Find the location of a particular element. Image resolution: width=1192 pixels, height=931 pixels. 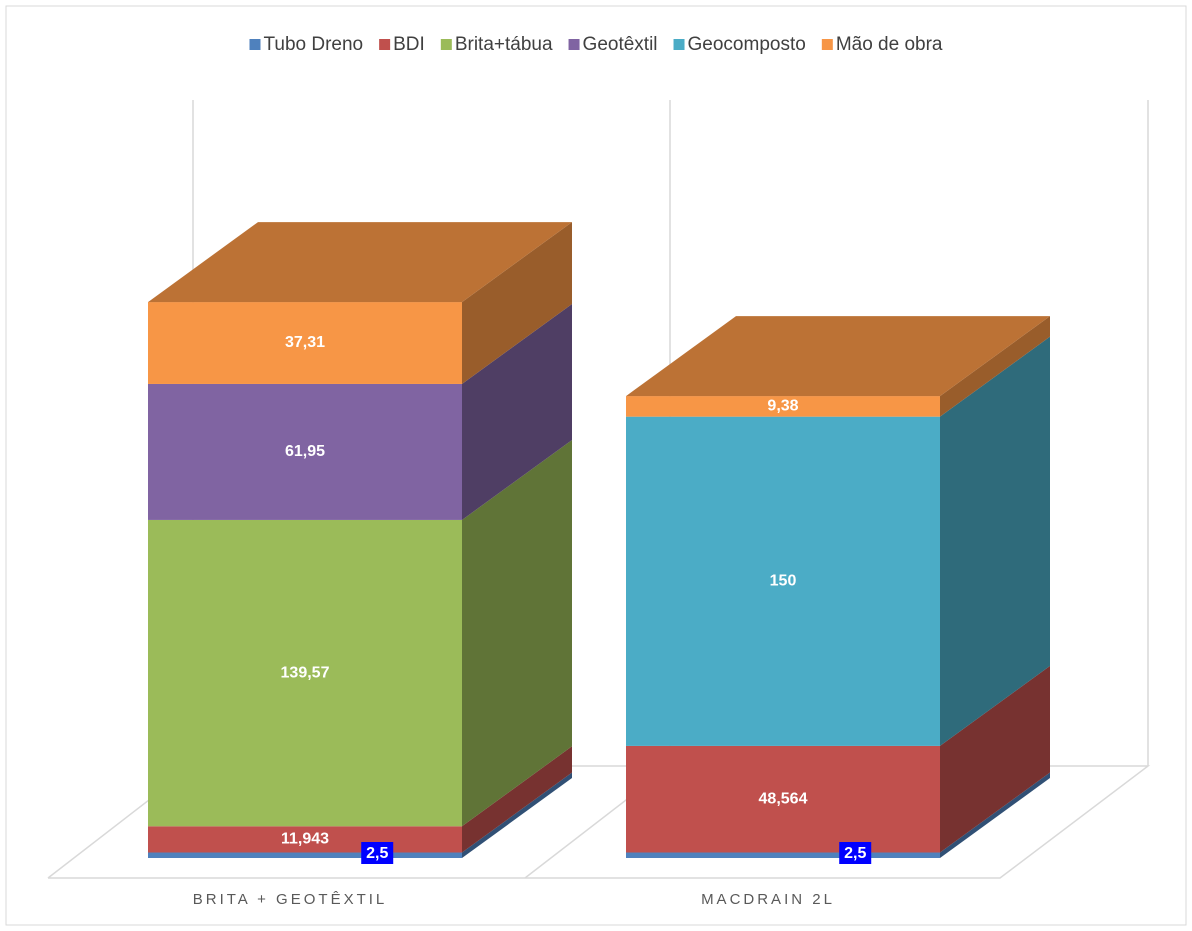

data-label: 11,943 is located at coordinates (305, 839).